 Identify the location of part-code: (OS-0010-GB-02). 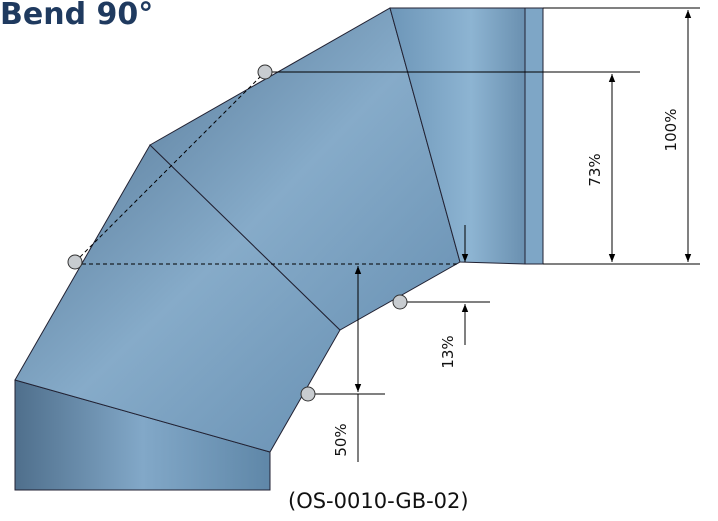
(378, 501).